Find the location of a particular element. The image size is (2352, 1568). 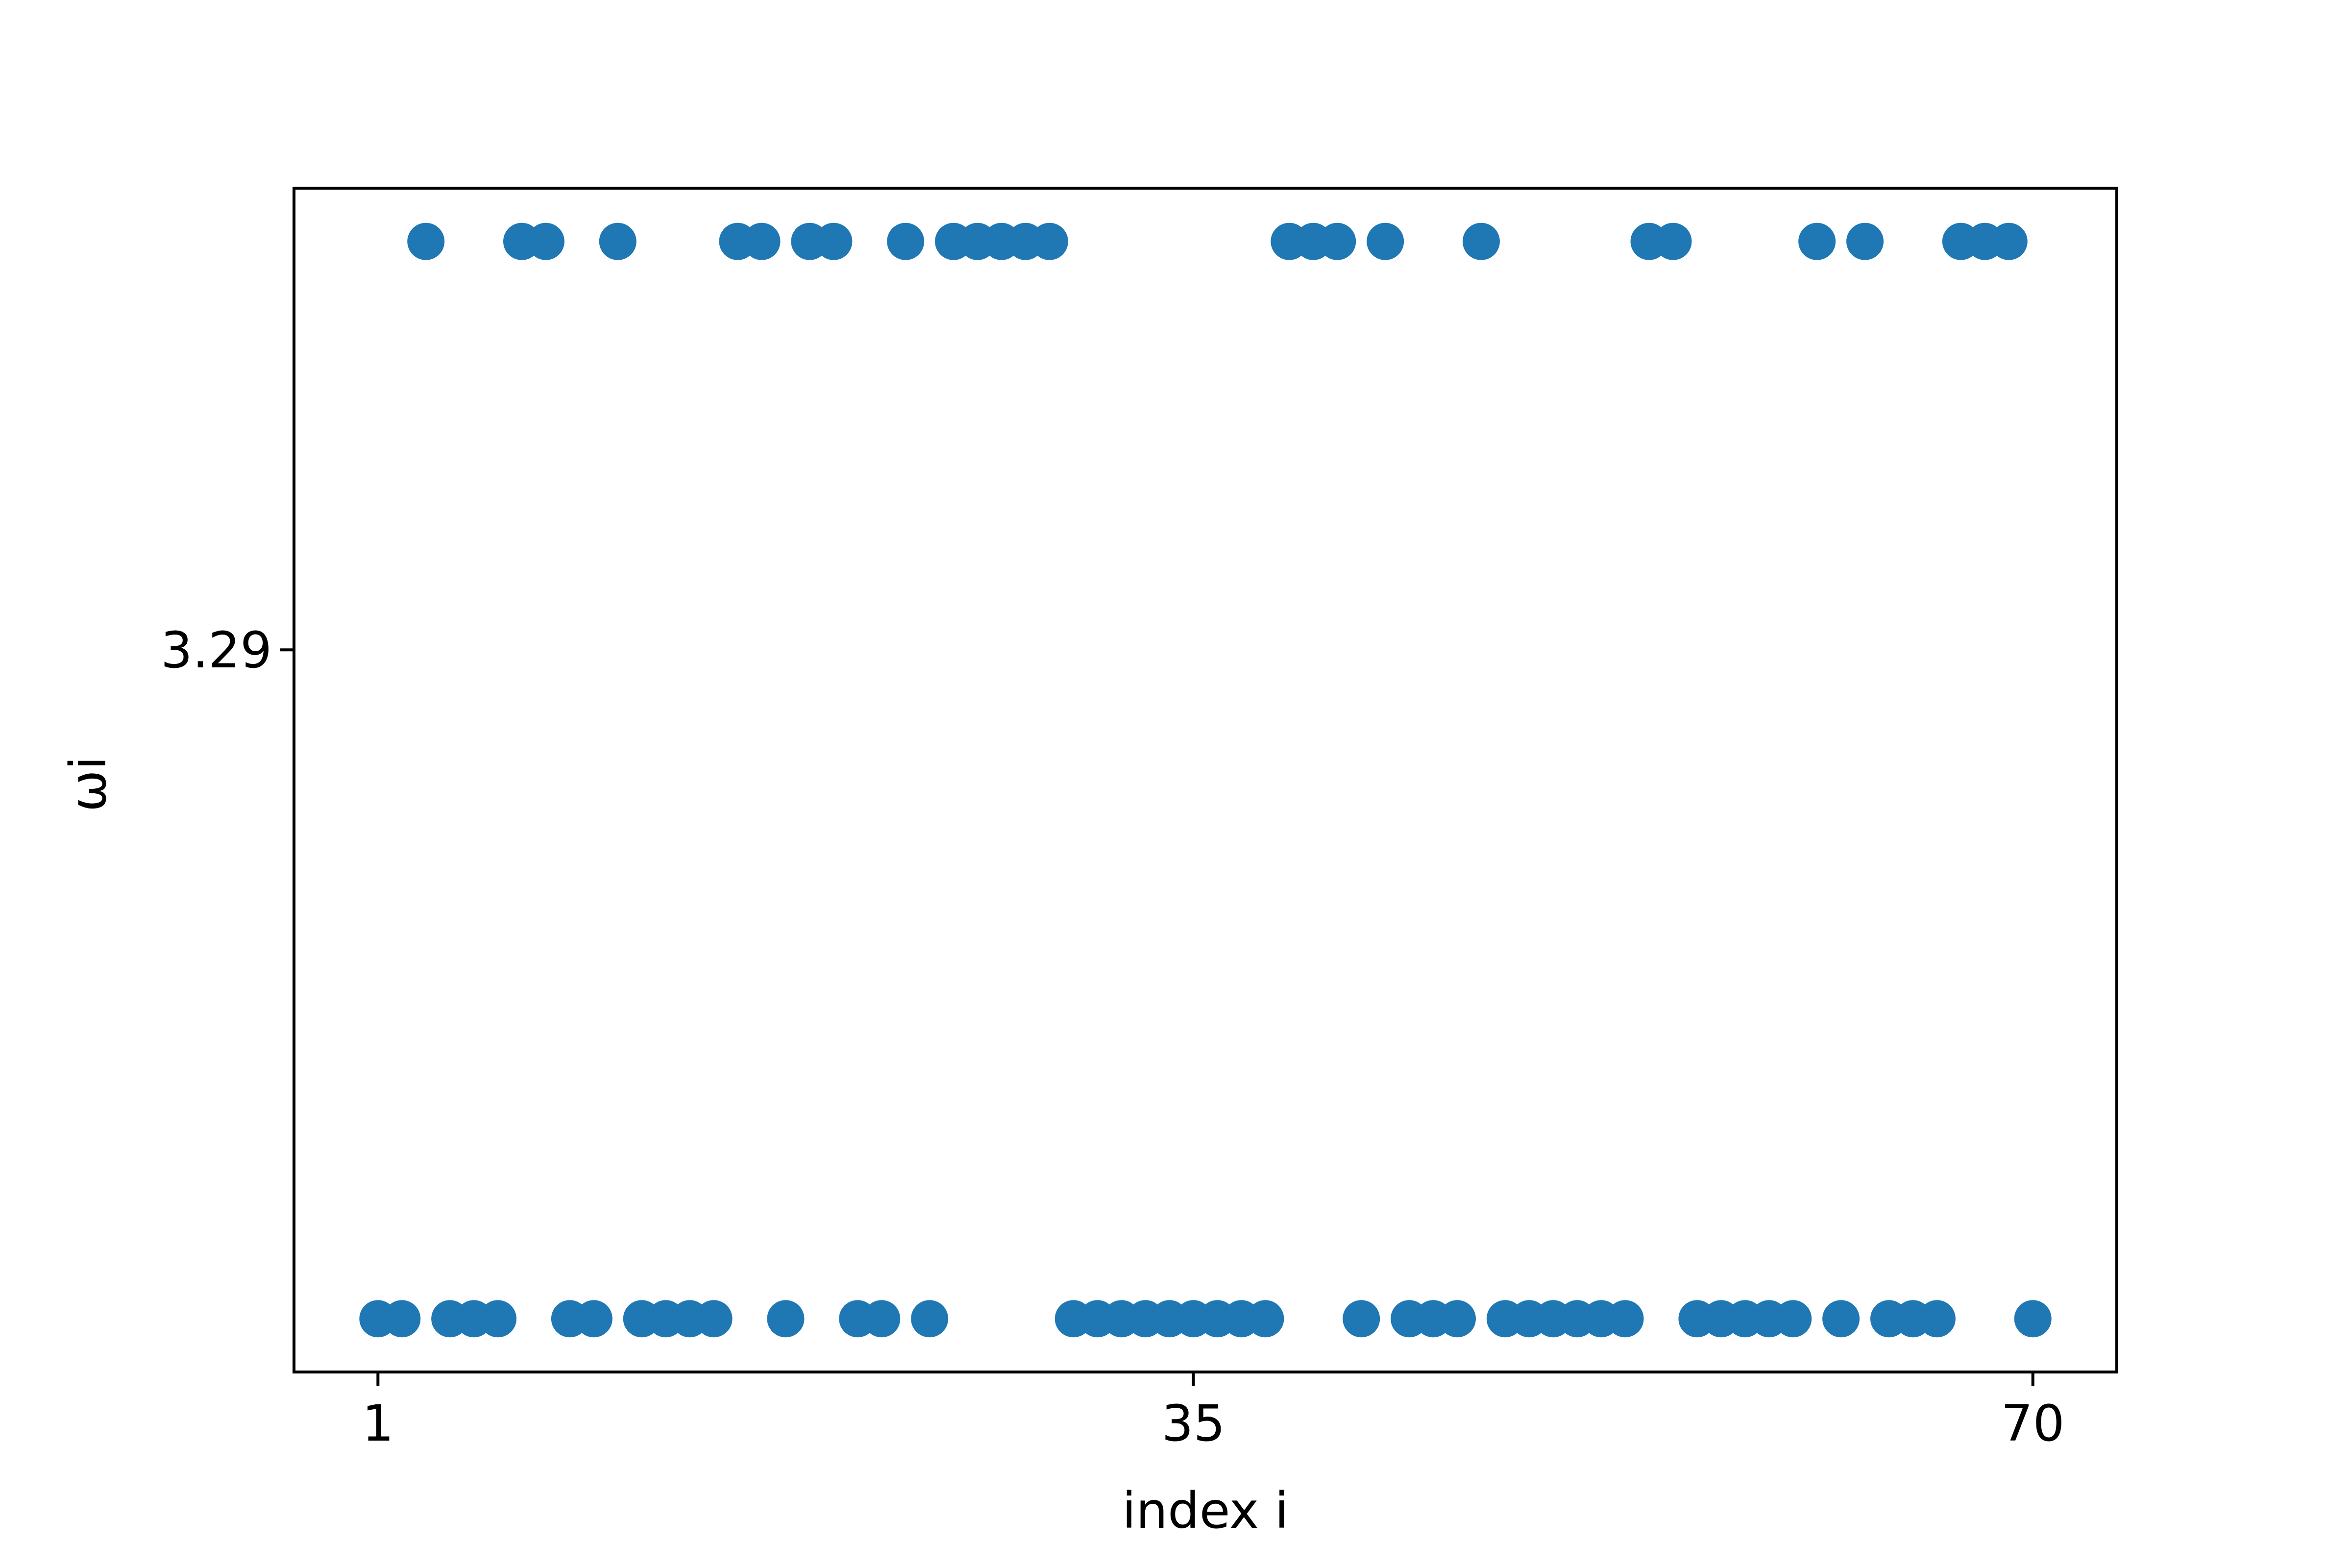

x-tick-label: 70 is located at coordinates (2033, 1424).